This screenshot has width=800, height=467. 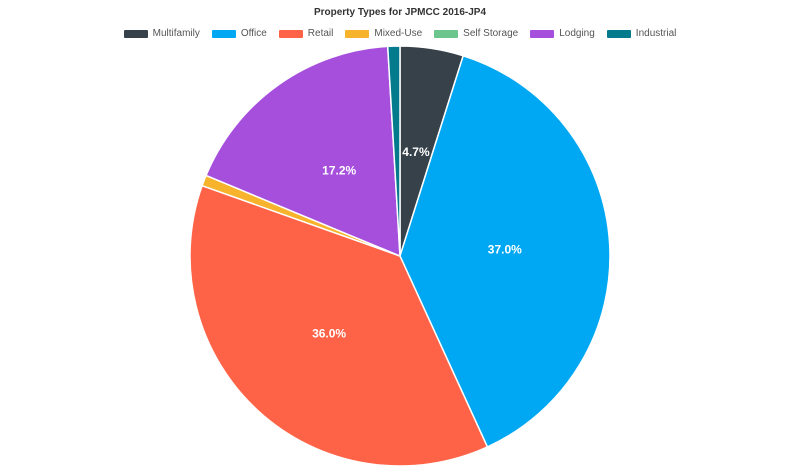 I want to click on pie-slice-industrial, so click(x=393, y=151).